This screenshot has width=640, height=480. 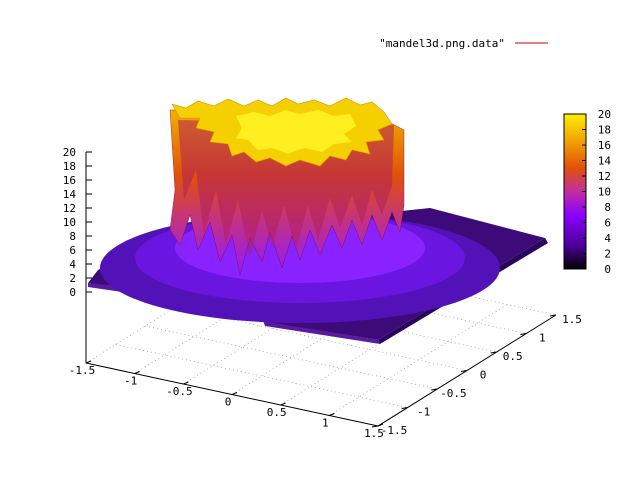 What do you see at coordinates (72, 236) in the screenshot?
I see `z-tick-label-4: 8` at bounding box center [72, 236].